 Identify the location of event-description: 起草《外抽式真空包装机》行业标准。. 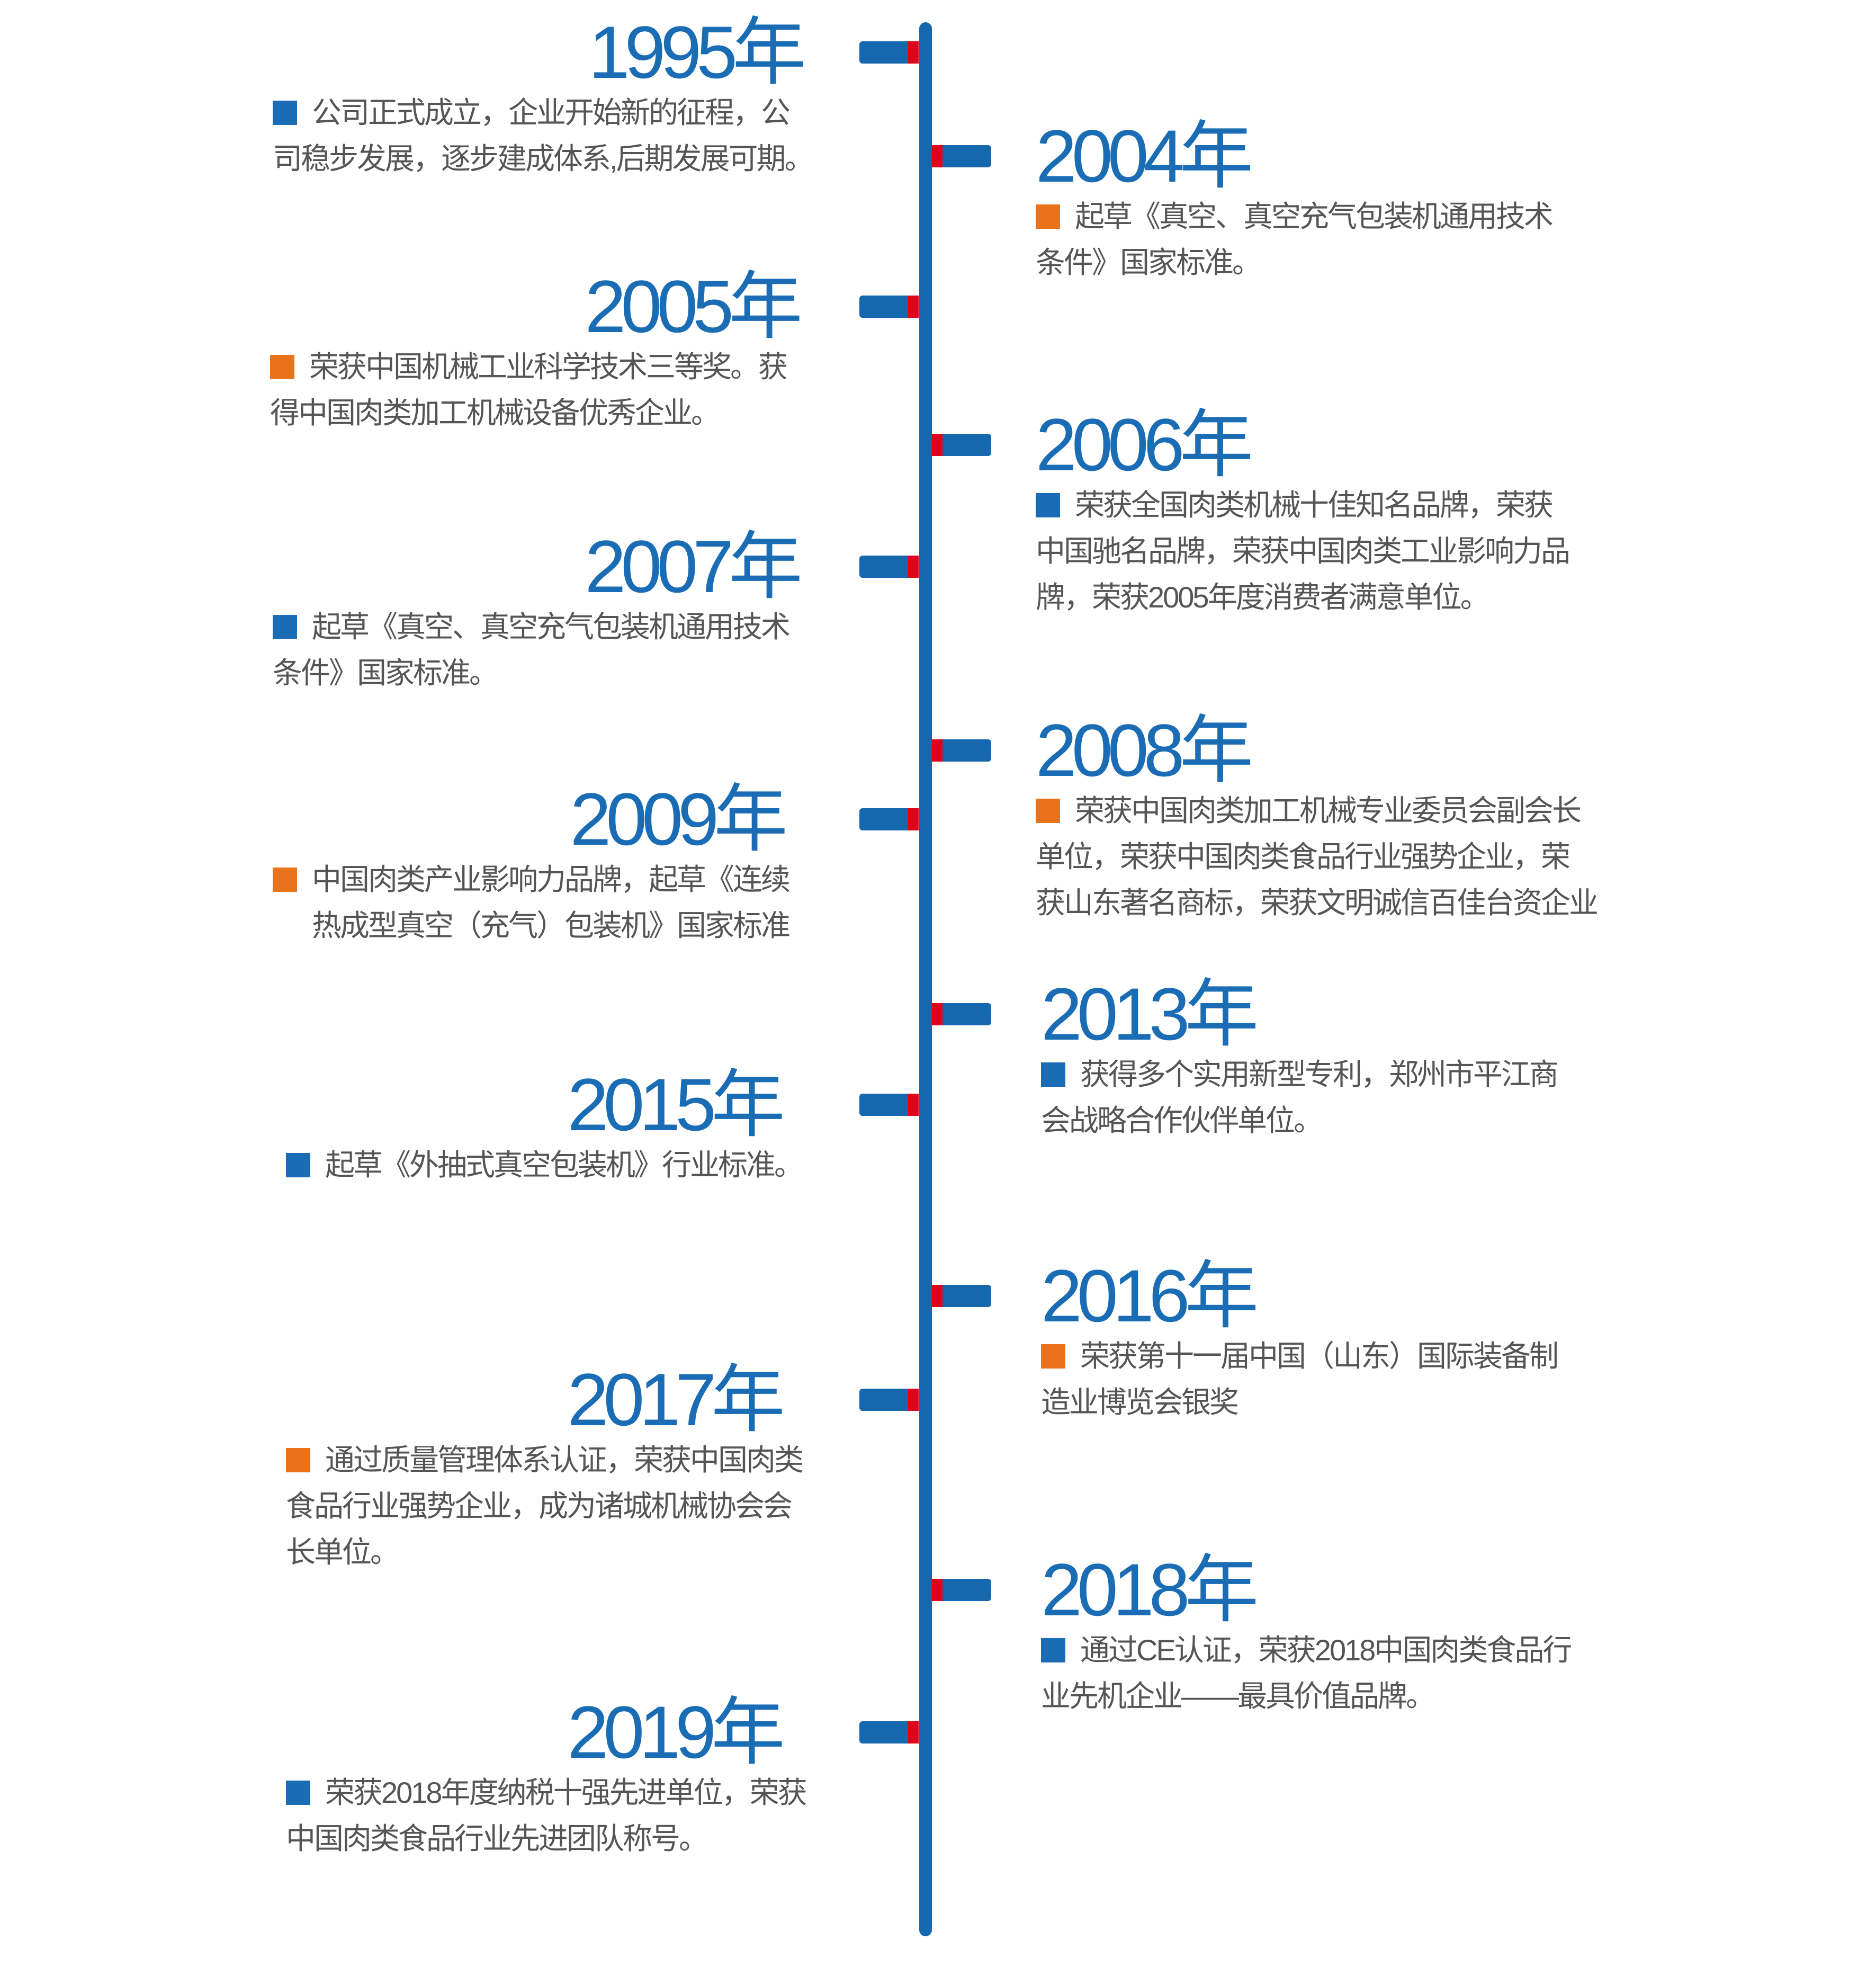
(545, 1165).